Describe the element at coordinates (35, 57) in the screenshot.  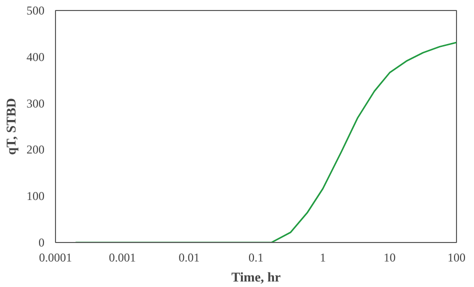
I see `y-tick-label: 400` at that location.